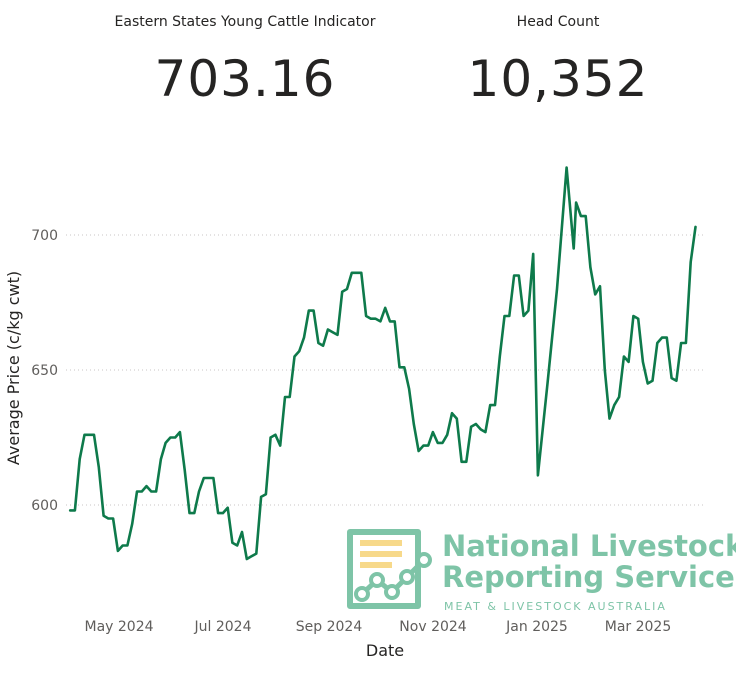  I want to click on x-tick-label: Mar 2025, so click(638, 627).